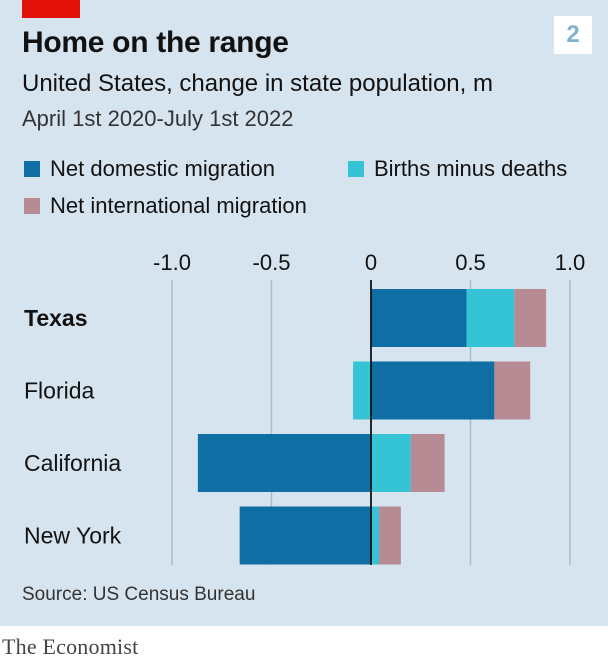 This screenshot has width=608, height=662. What do you see at coordinates (73, 536) in the screenshot?
I see `category-label: New York` at bounding box center [73, 536].